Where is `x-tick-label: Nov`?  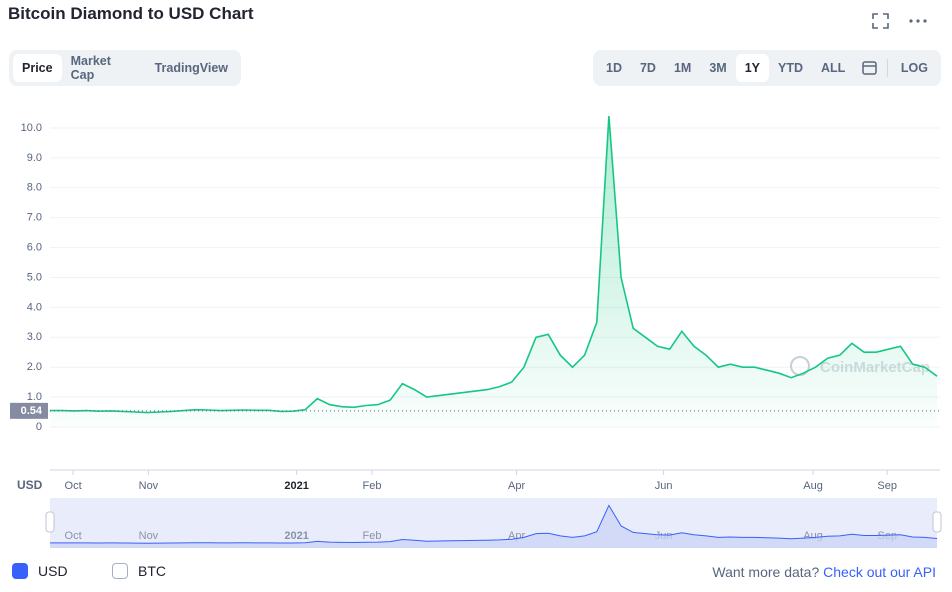 x-tick-label: Nov is located at coordinates (149, 486).